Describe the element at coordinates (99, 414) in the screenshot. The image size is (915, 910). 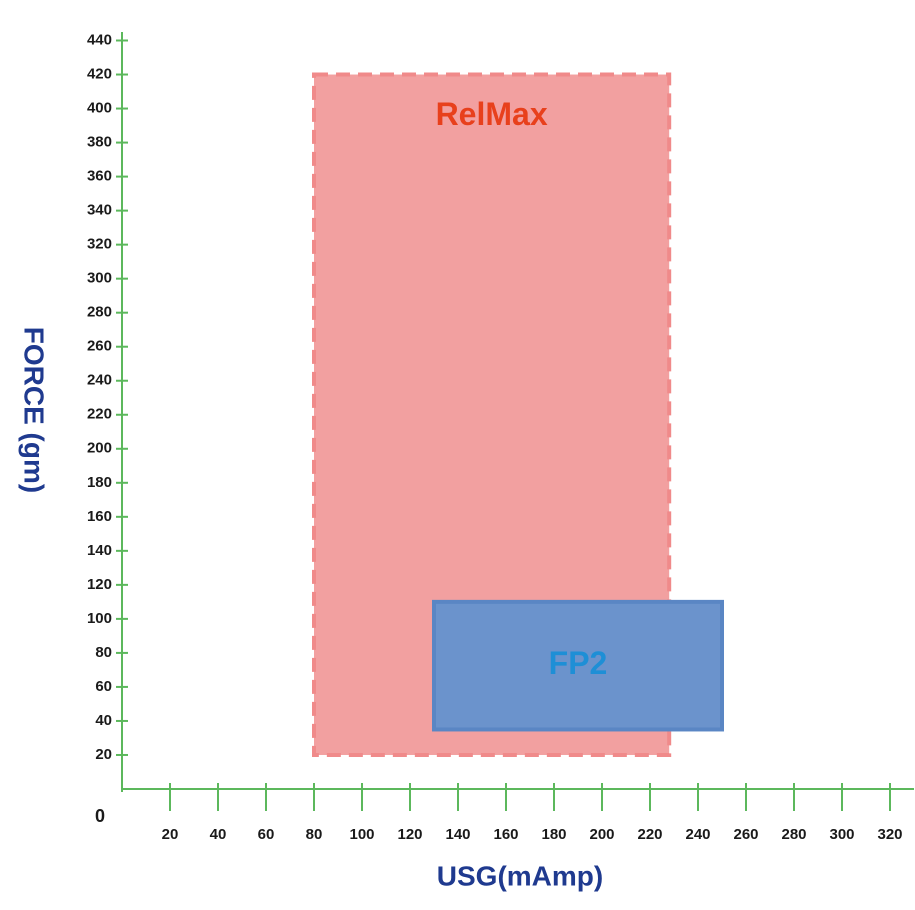
I see `y-tick-label: 220` at that location.